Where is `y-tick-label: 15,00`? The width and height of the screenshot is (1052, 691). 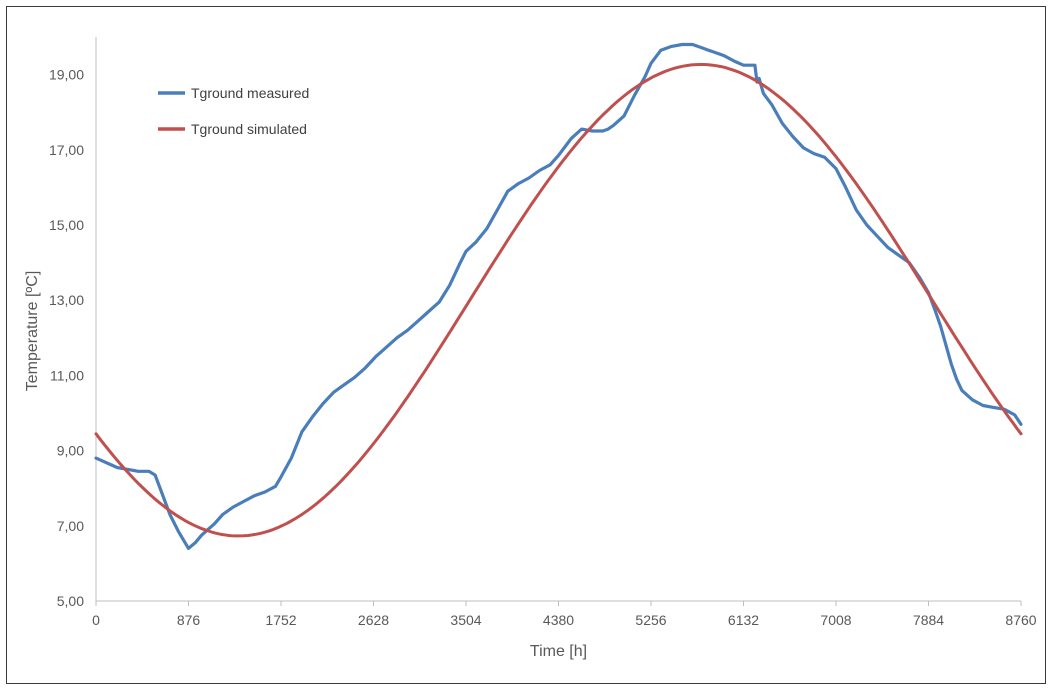 y-tick-label: 15,00 is located at coordinates (66, 225).